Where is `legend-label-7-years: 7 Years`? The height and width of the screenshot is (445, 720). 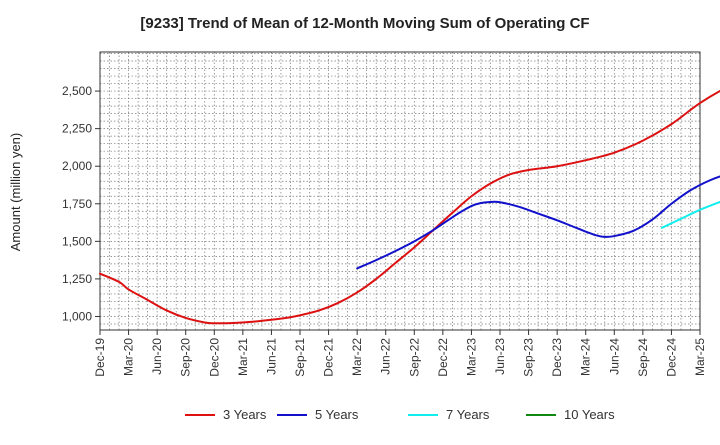
legend-label-7-years: 7 Years is located at coordinates (468, 414).